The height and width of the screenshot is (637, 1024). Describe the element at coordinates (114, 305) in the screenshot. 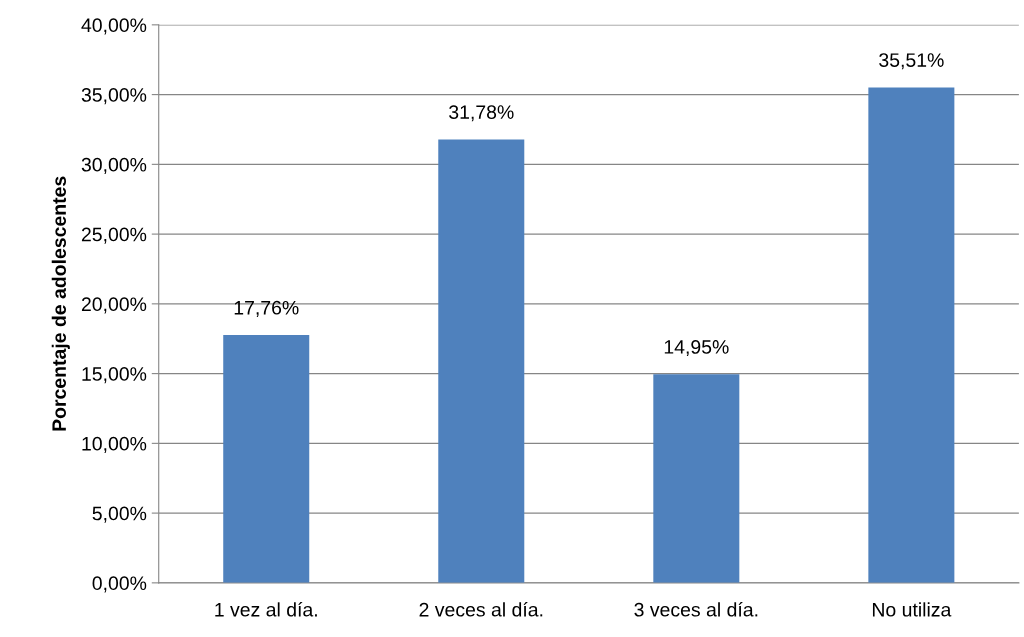

I see `y-tick-label: 20,00%` at that location.